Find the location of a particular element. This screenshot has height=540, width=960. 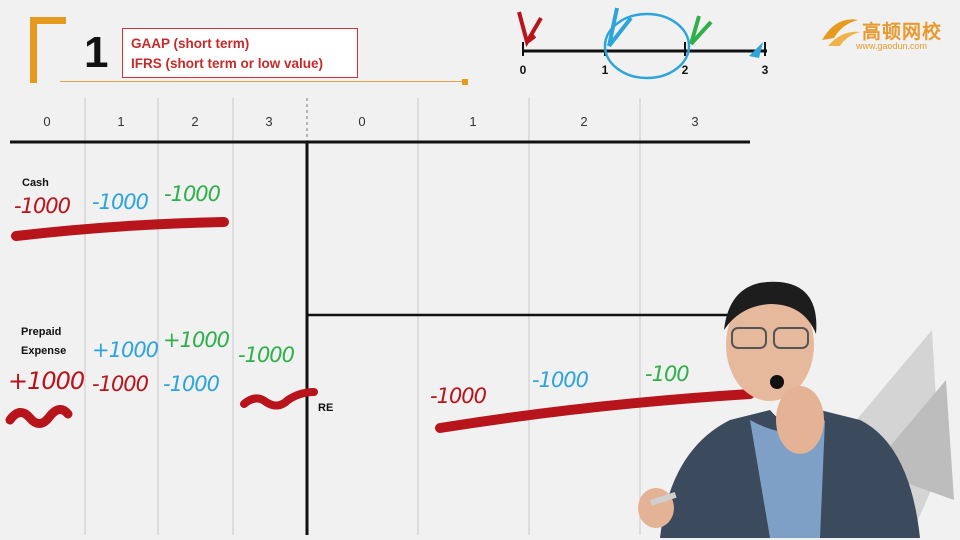

blue-circle-mark is located at coordinates (647, 46).